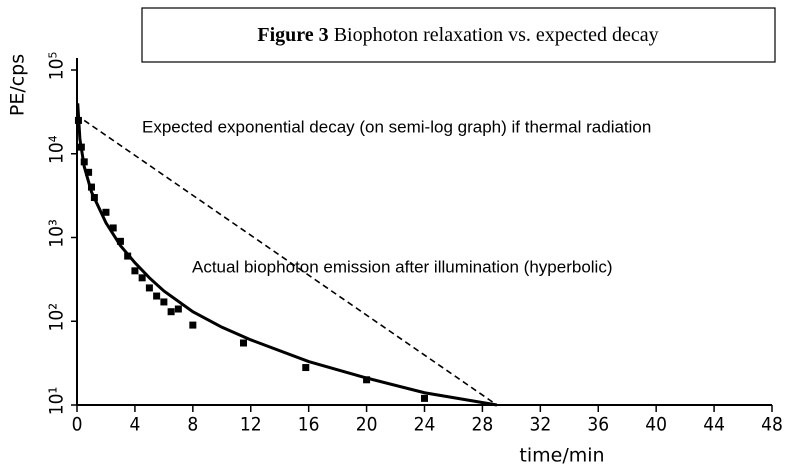  What do you see at coordinates (714, 425) in the screenshot?
I see `x-tick-label: 44` at bounding box center [714, 425].